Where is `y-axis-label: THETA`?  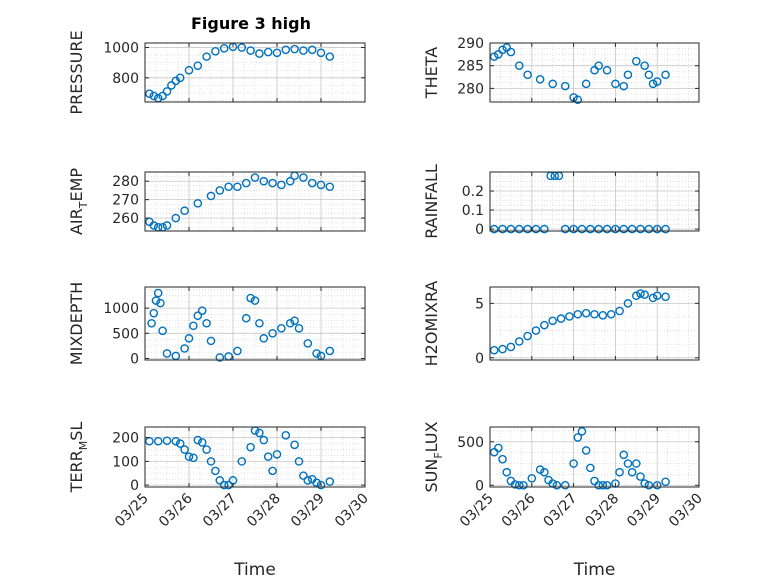
y-axis-label: THETA is located at coordinates (431, 73).